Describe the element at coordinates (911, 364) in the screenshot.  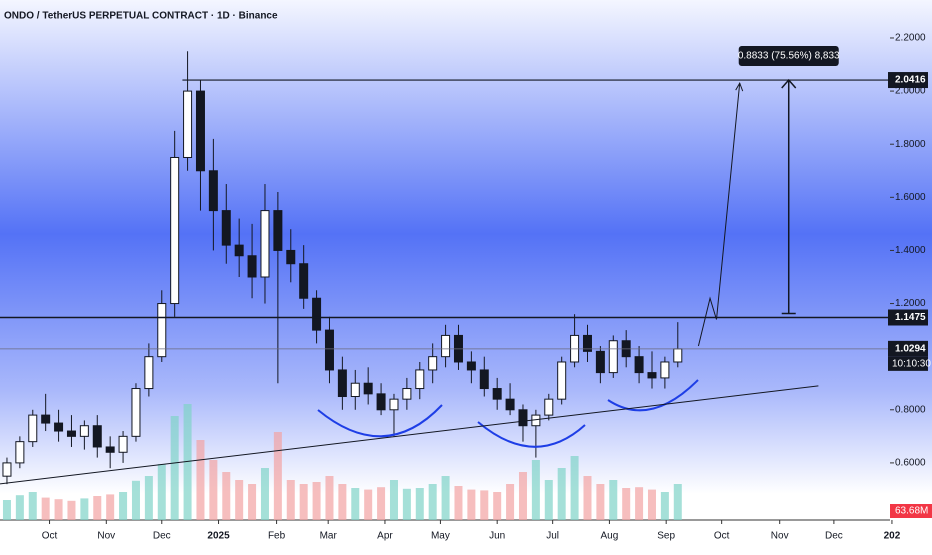
I see `countdown: 10:10:30` at that location.